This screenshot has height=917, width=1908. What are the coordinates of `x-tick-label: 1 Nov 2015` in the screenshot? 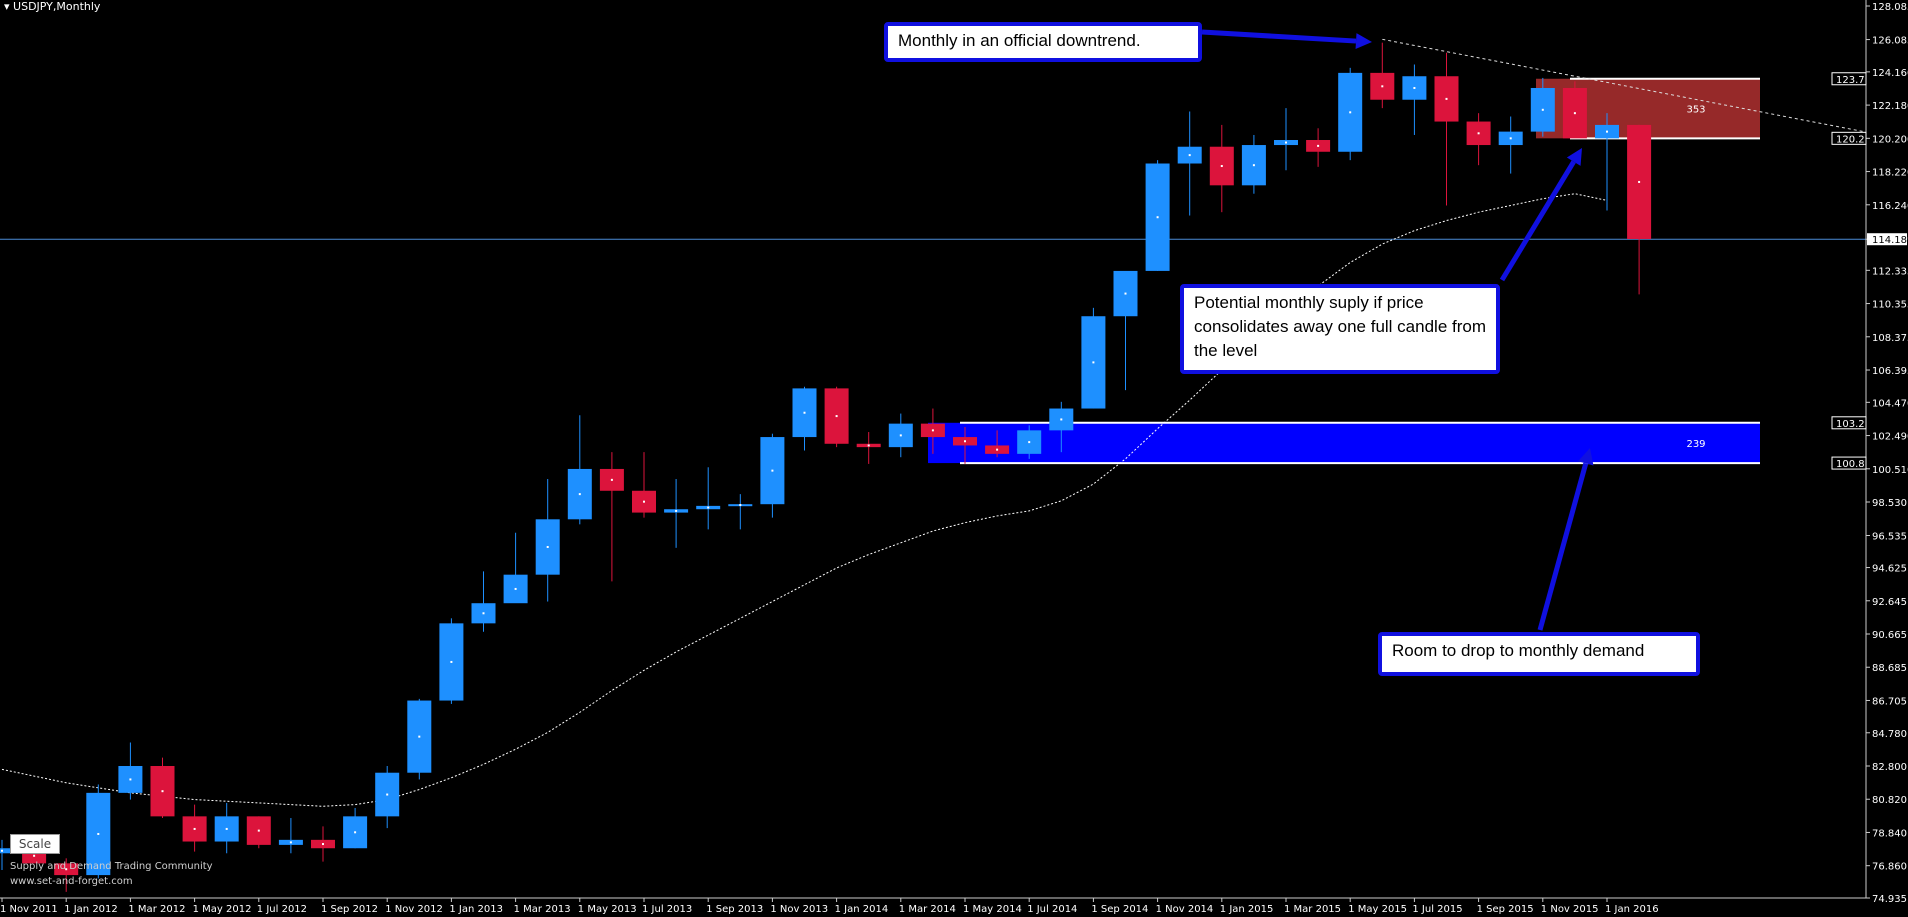 It's located at (1570, 909).